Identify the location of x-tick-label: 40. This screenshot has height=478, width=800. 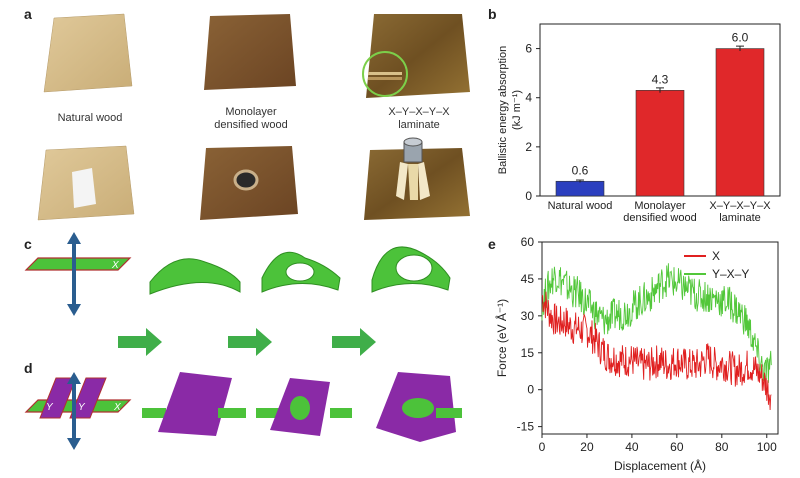
(632, 447).